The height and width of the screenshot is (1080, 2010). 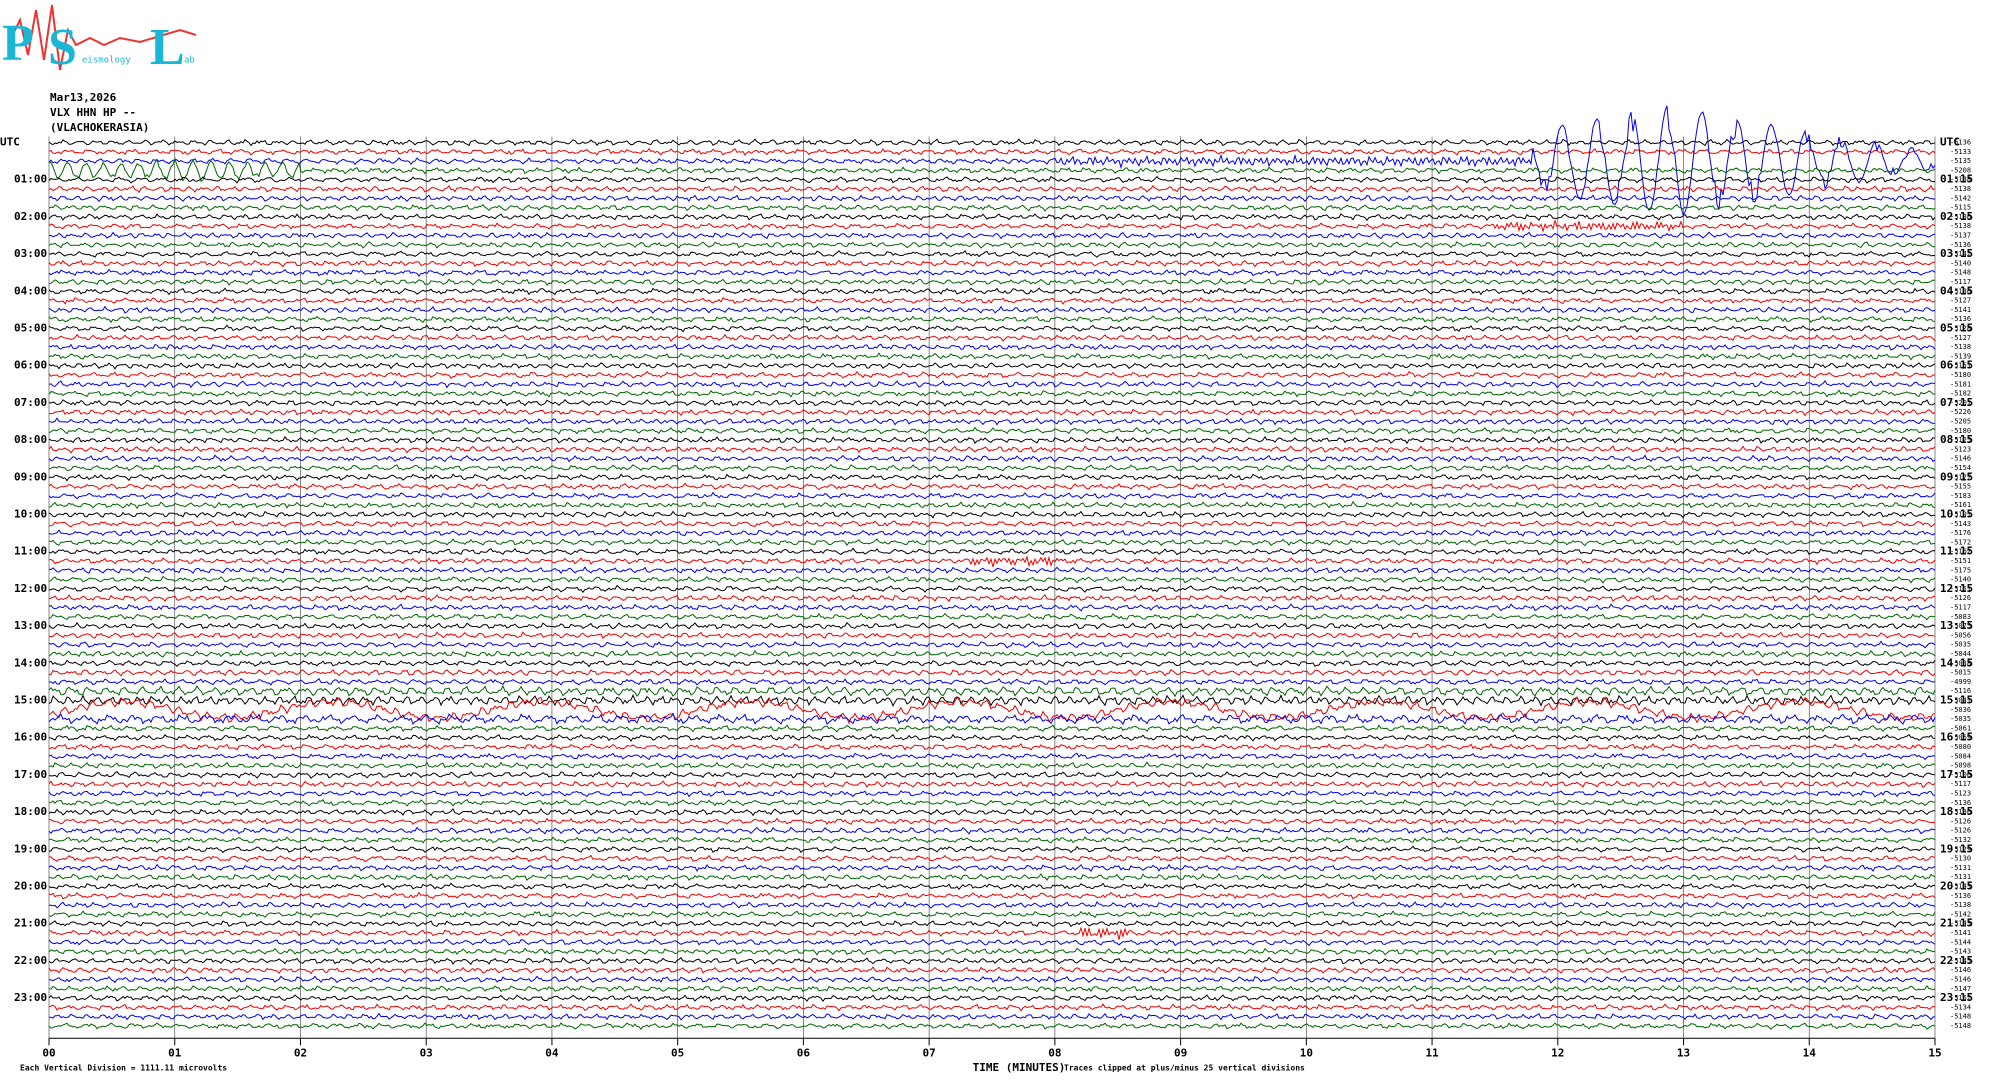 I want to click on hour-label: 20:15, so click(x=1956, y=886).